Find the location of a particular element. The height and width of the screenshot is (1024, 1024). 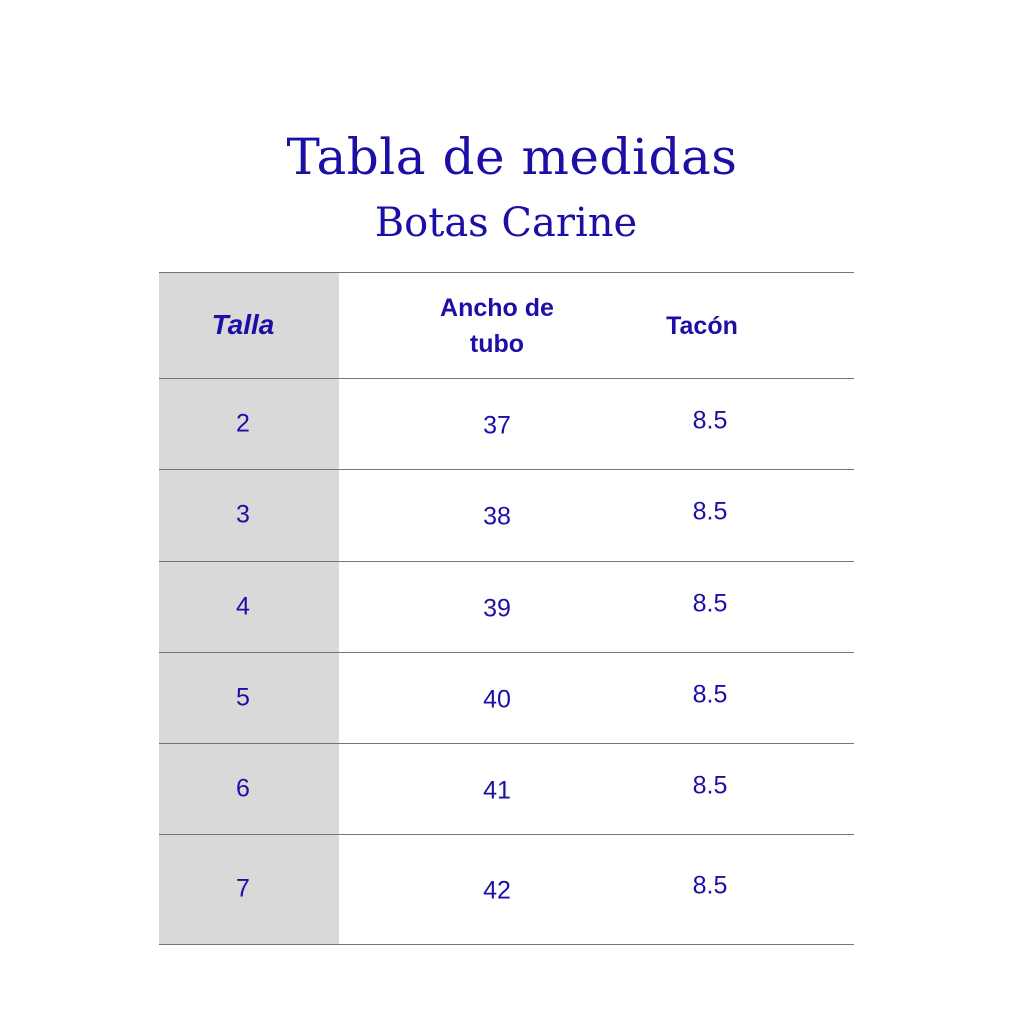

shaft-width-cell: 39 is located at coordinates (497, 608).